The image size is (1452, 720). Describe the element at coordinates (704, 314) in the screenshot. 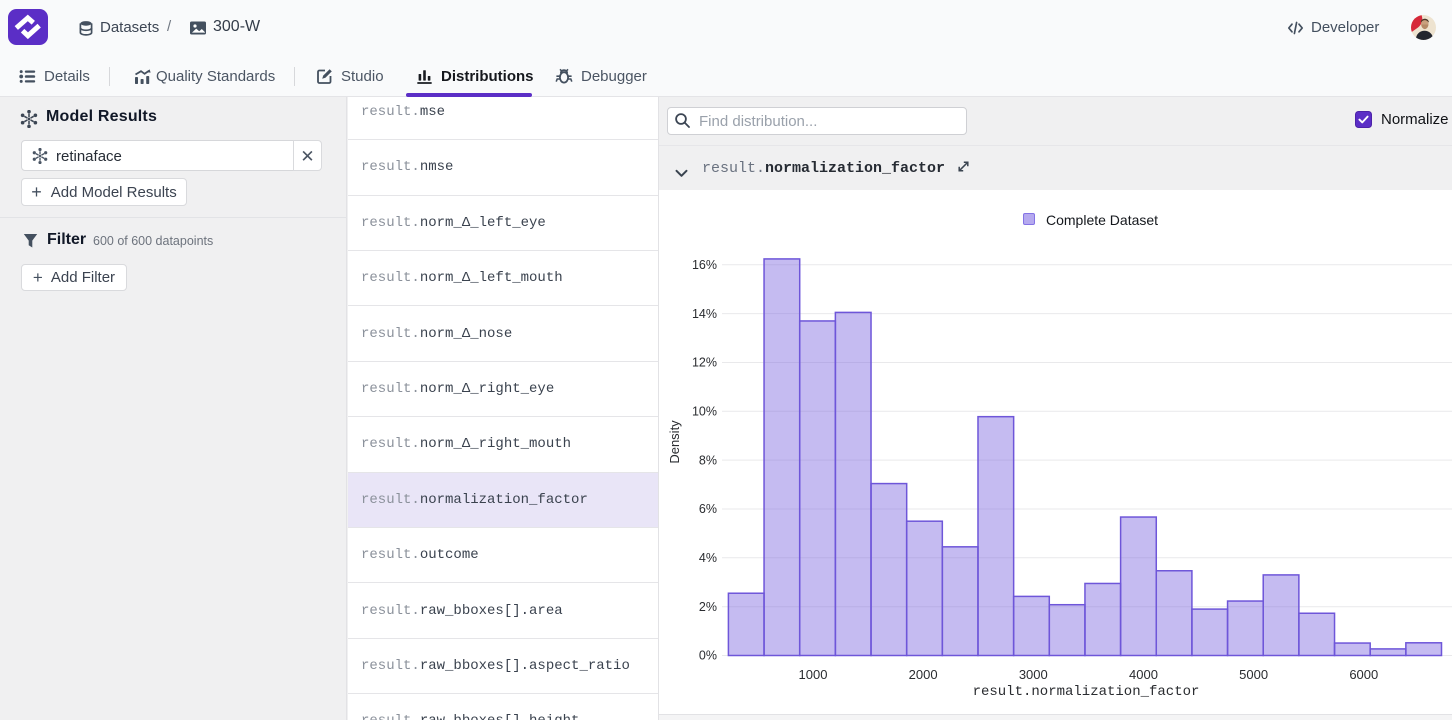

I see `svg-text: 14%` at that location.